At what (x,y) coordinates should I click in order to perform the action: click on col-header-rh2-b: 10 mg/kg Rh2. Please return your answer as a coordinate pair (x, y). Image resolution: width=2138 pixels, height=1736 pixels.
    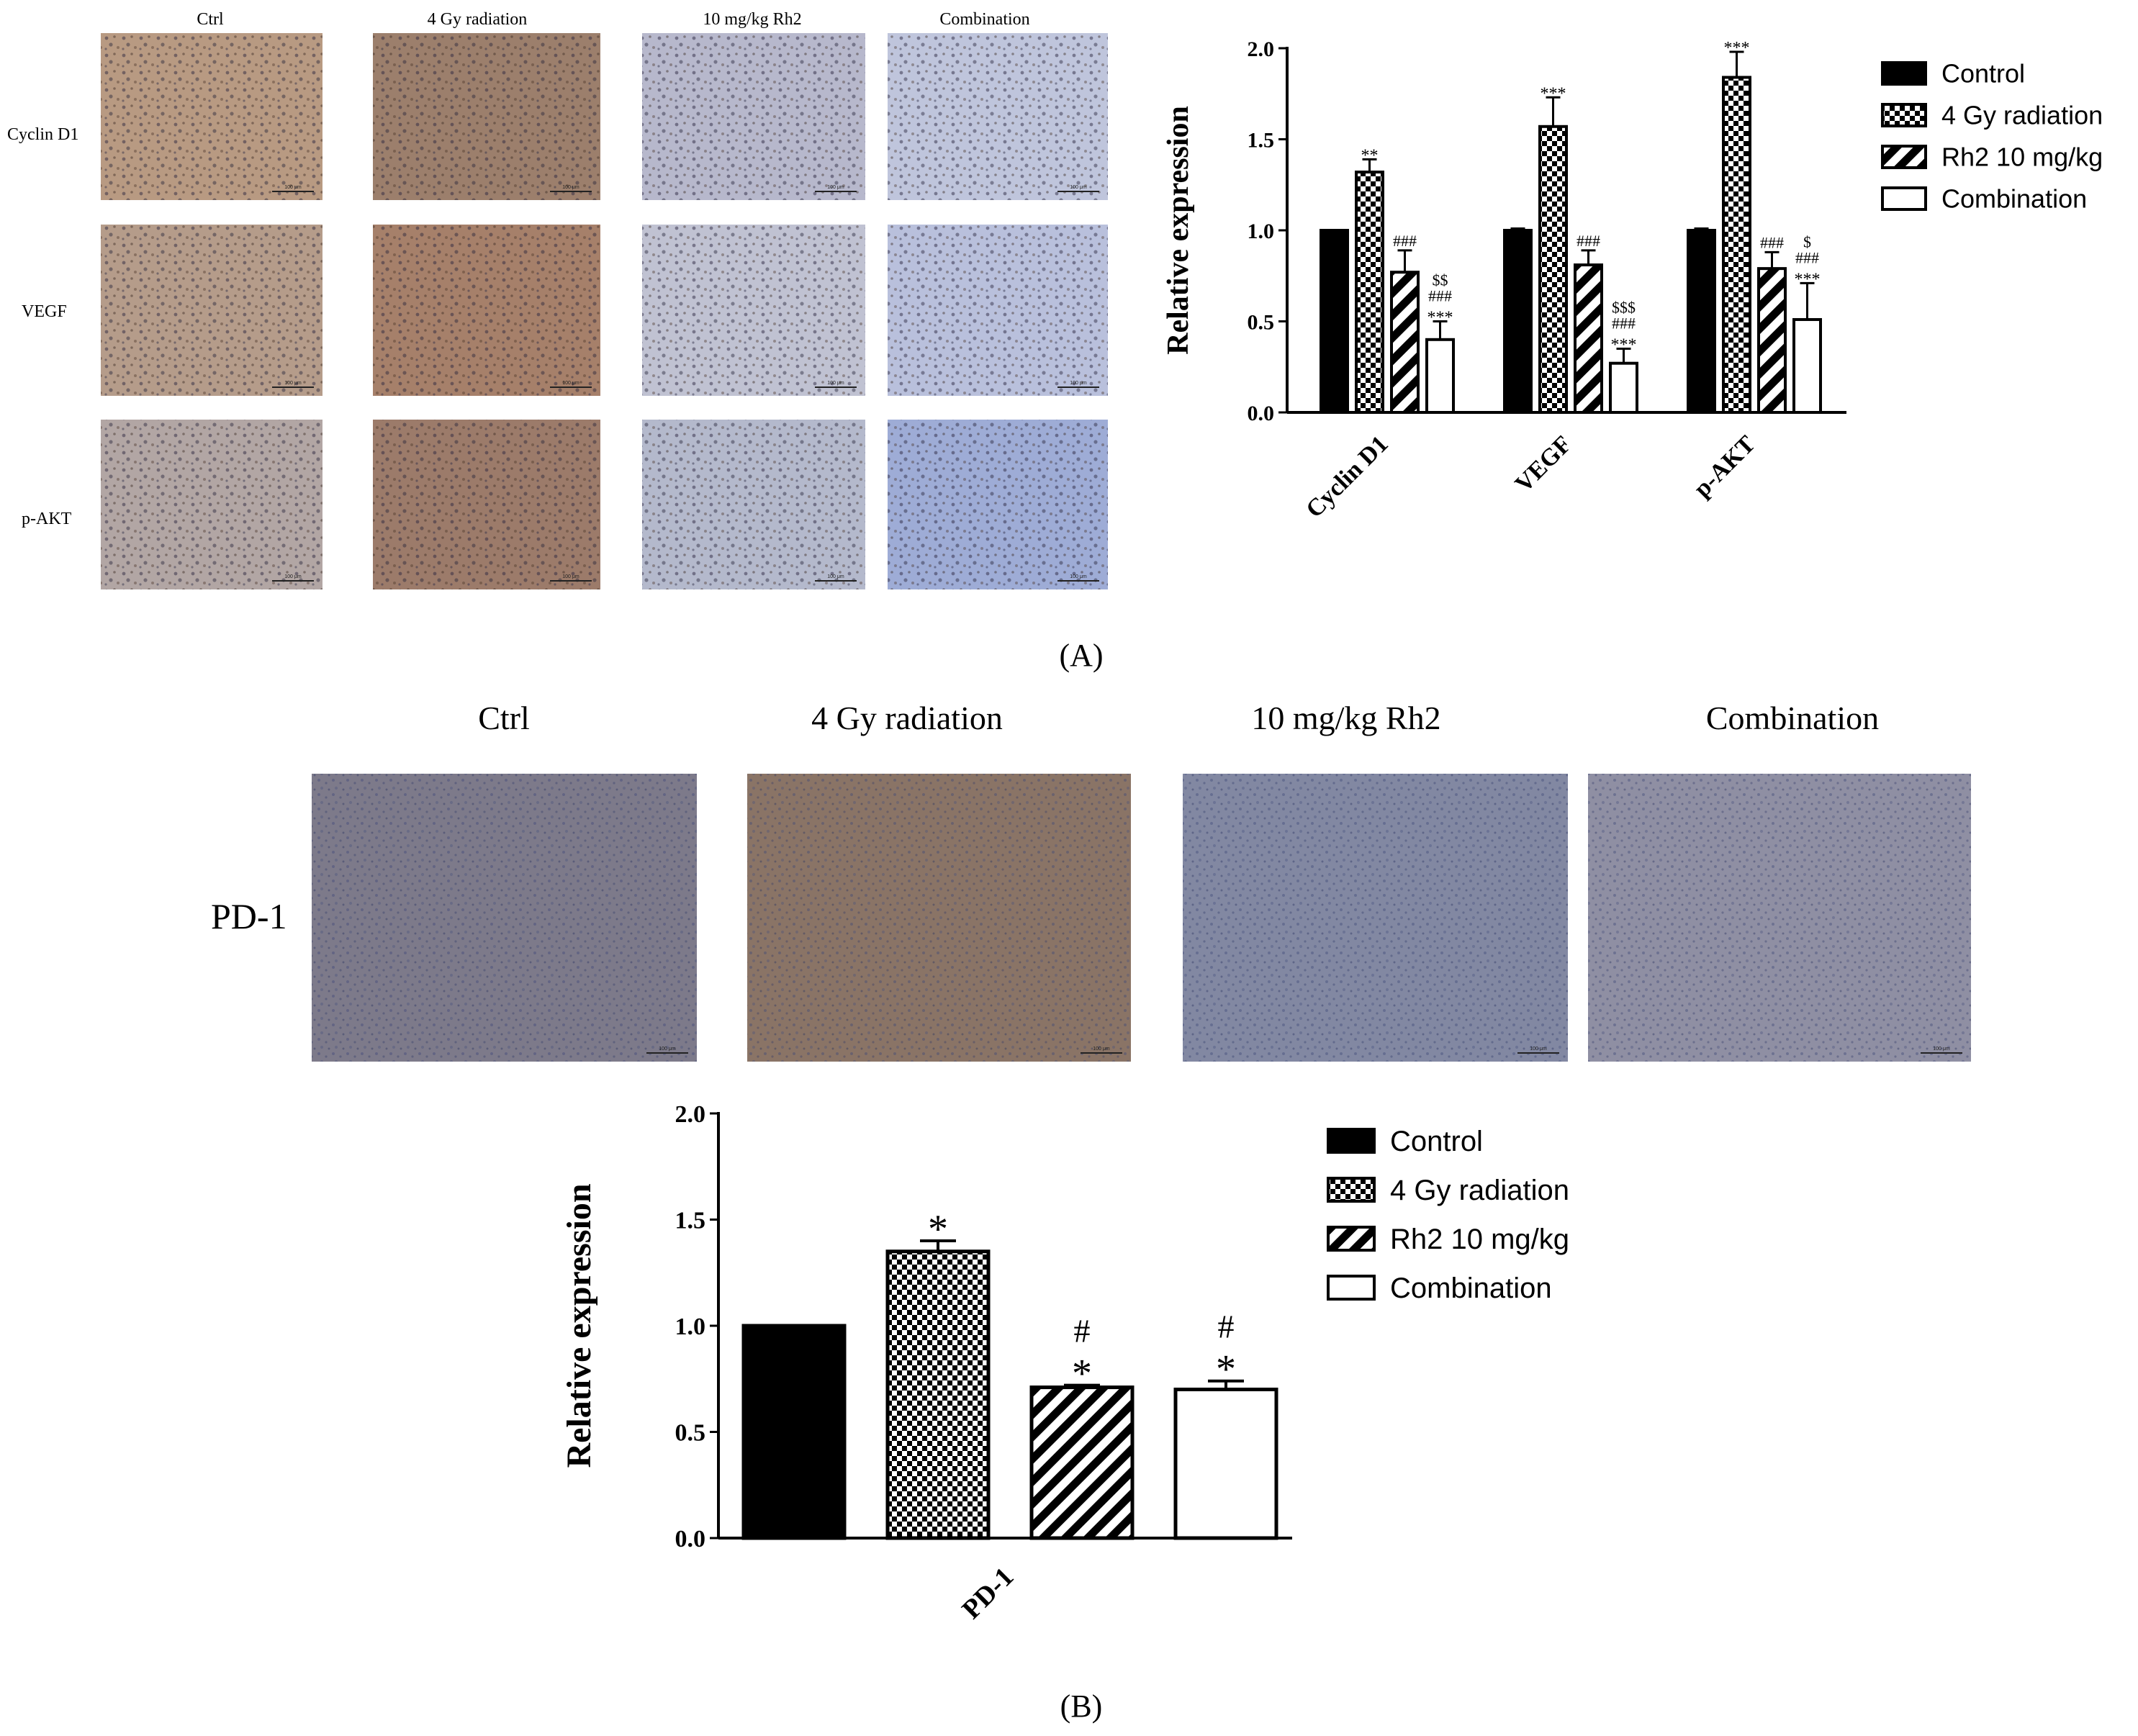
    Looking at the image, I should click on (1345, 718).